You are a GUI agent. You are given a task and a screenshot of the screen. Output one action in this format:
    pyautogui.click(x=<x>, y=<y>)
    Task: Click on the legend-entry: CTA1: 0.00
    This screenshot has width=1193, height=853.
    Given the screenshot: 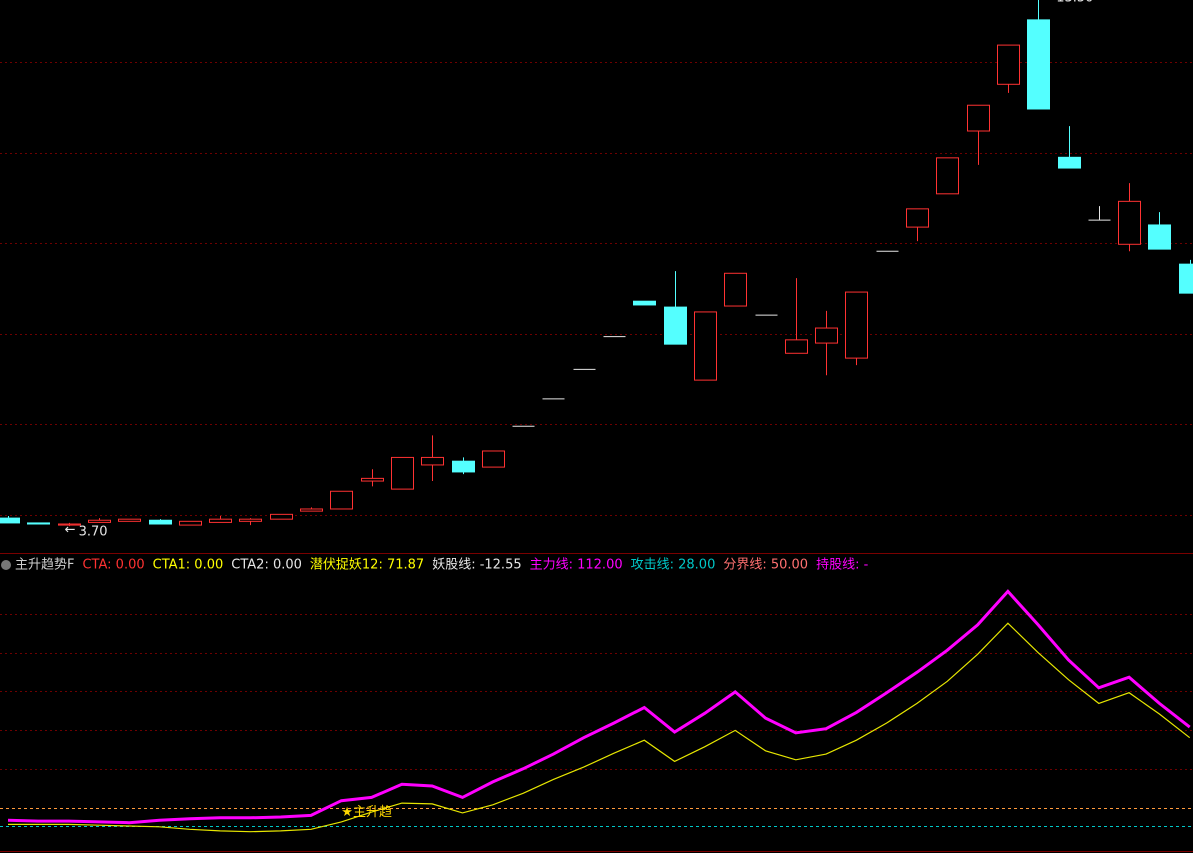 What is the action you would take?
    pyautogui.click(x=188, y=565)
    